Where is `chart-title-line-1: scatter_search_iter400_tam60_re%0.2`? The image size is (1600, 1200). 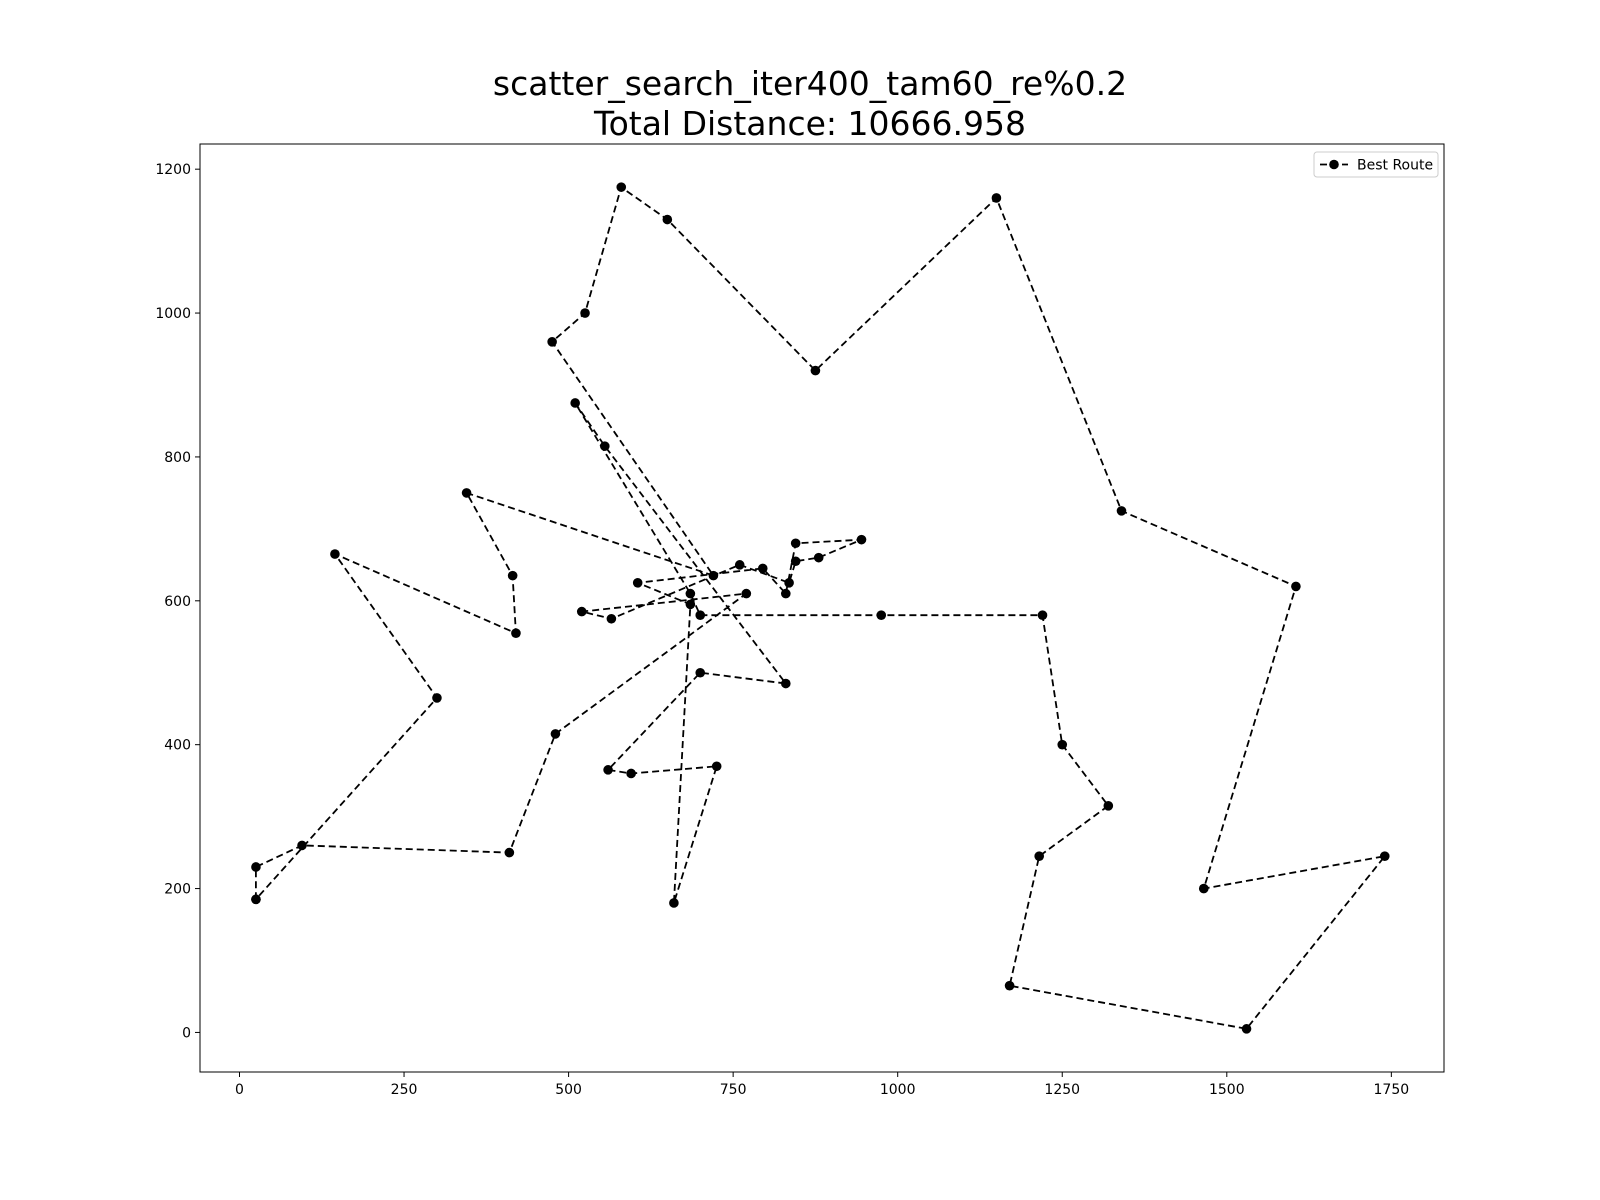 chart-title-line-1: scatter_search_iter400_tam60_re%0.2 is located at coordinates (810, 83).